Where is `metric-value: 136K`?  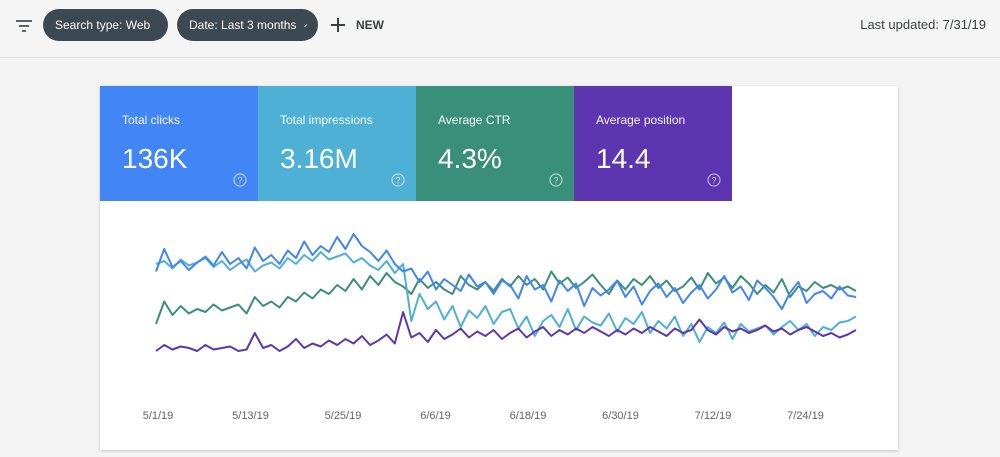
metric-value: 136K is located at coordinates (155, 158).